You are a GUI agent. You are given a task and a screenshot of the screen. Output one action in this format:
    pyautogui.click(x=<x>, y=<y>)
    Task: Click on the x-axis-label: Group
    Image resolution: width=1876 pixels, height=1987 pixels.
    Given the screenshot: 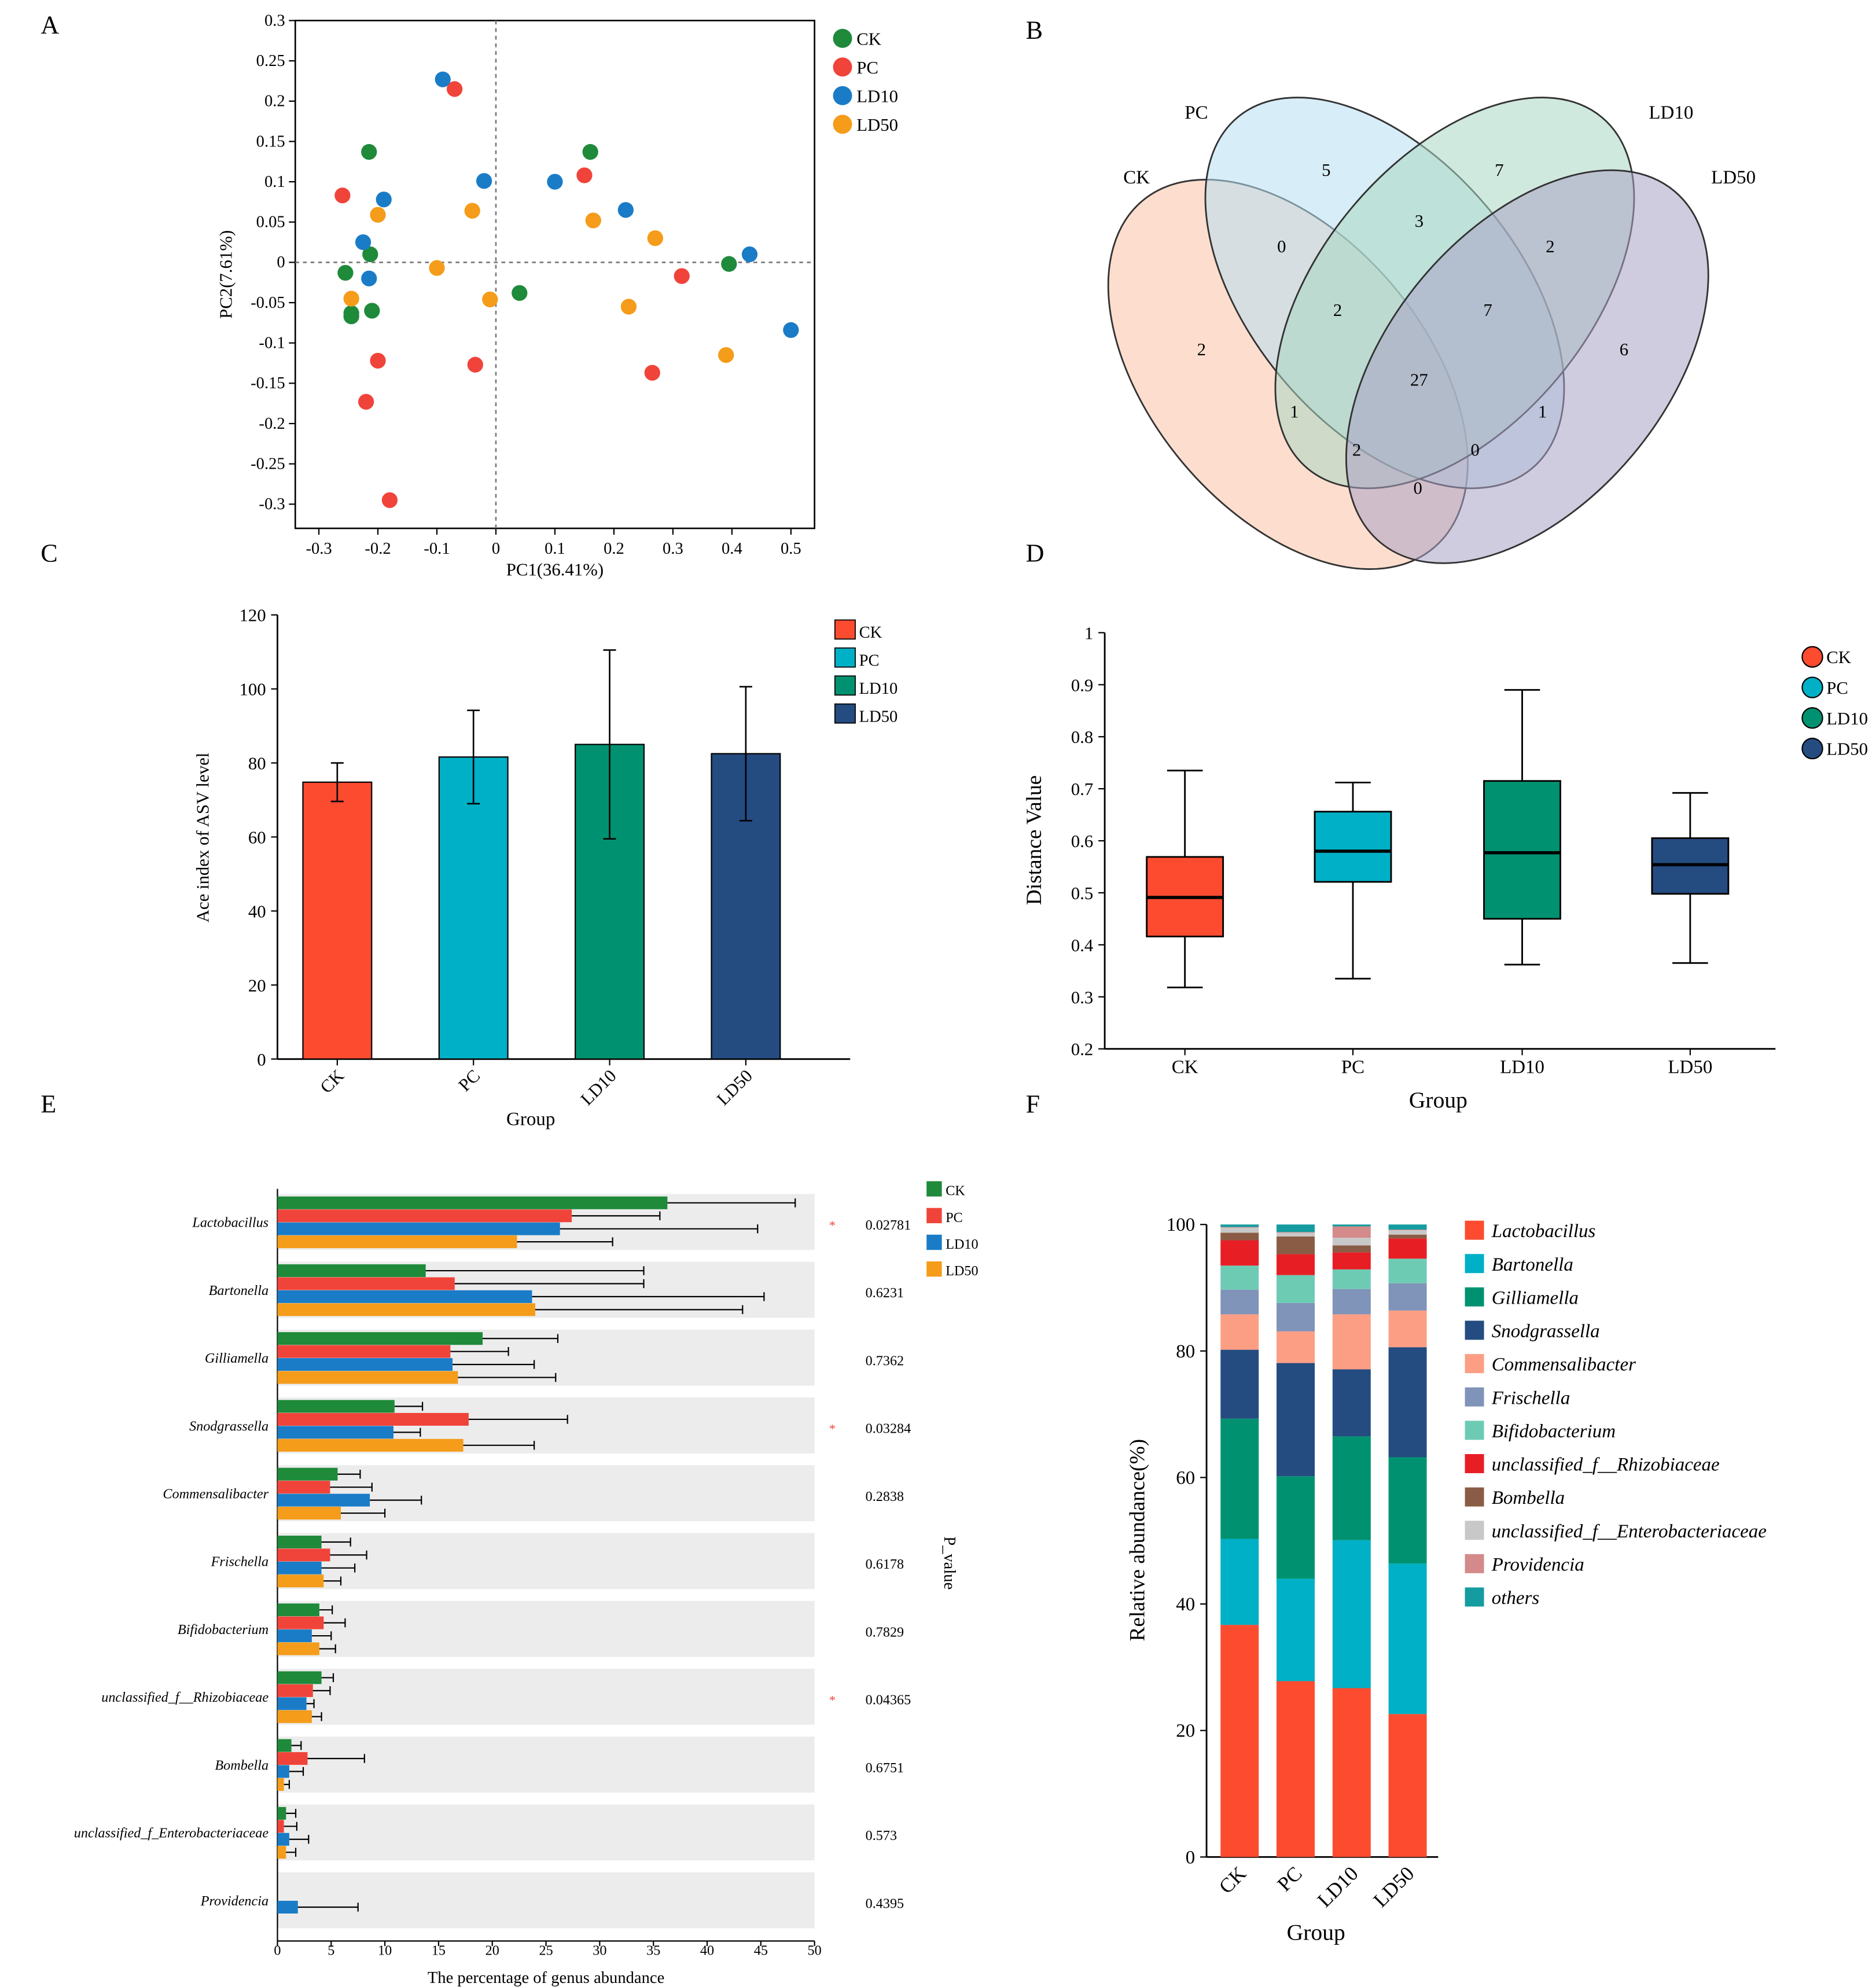 What is the action you would take?
    pyautogui.click(x=1316, y=1932)
    